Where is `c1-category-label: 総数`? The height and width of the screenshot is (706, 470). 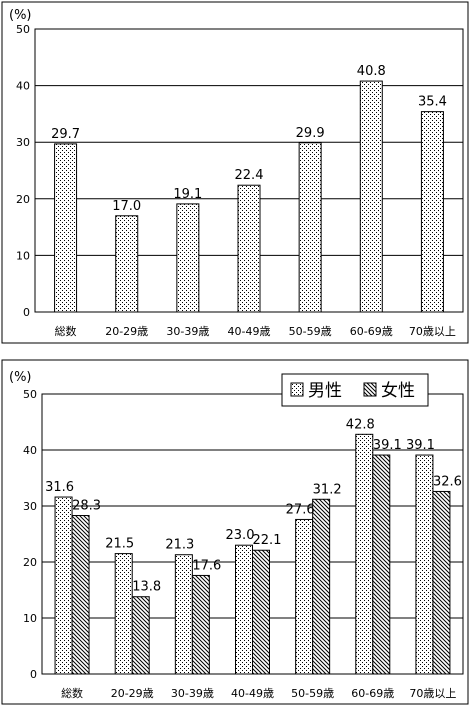 c1-category-label: 総数 is located at coordinates (66, 331).